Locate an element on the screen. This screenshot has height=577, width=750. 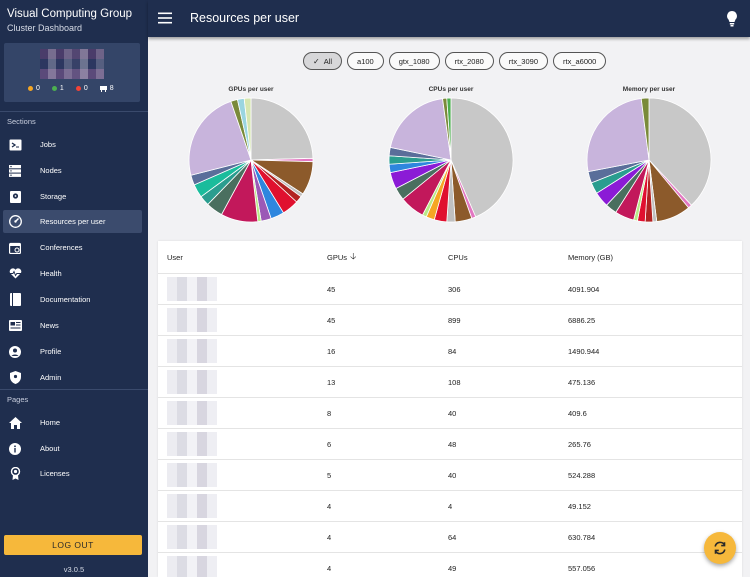
sidebar-item-conferences: Conferences is located at coordinates (72, 247).